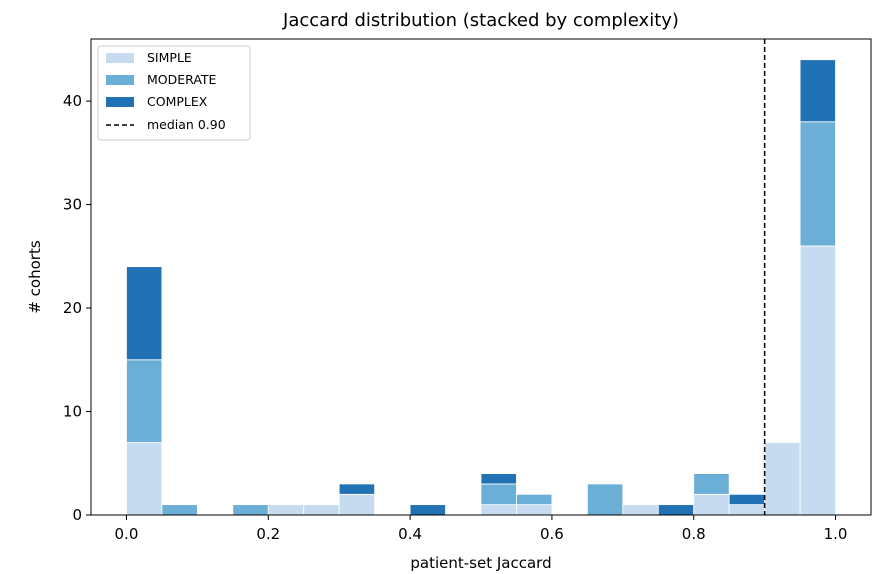  What do you see at coordinates (480, 563) in the screenshot?
I see `x-axis-label: patient-set Jaccard` at bounding box center [480, 563].